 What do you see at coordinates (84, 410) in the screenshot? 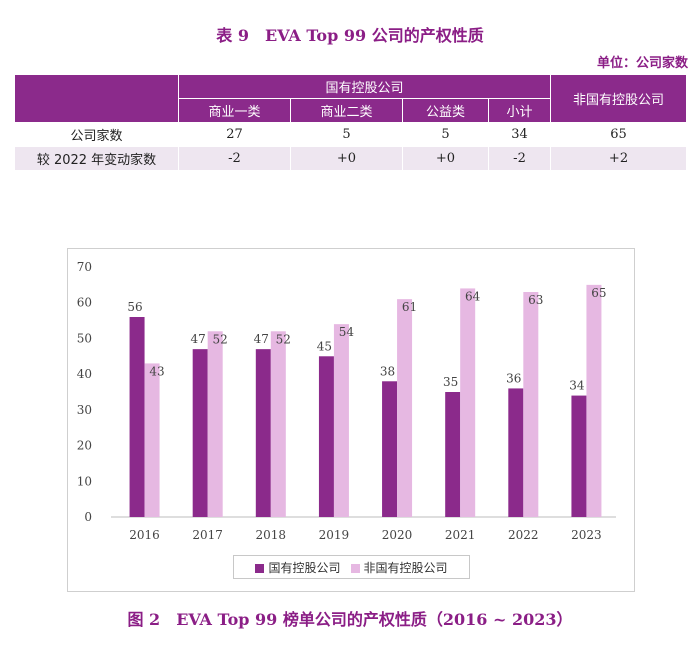
I see `y-tick-label: 30` at bounding box center [84, 410].